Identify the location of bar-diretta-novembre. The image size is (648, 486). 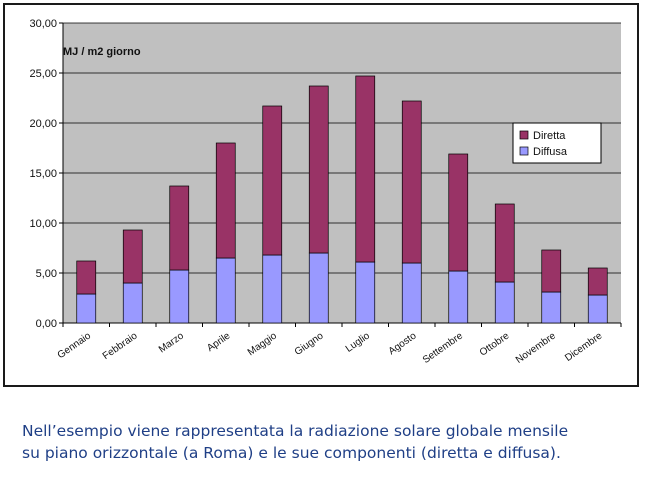
(551, 271).